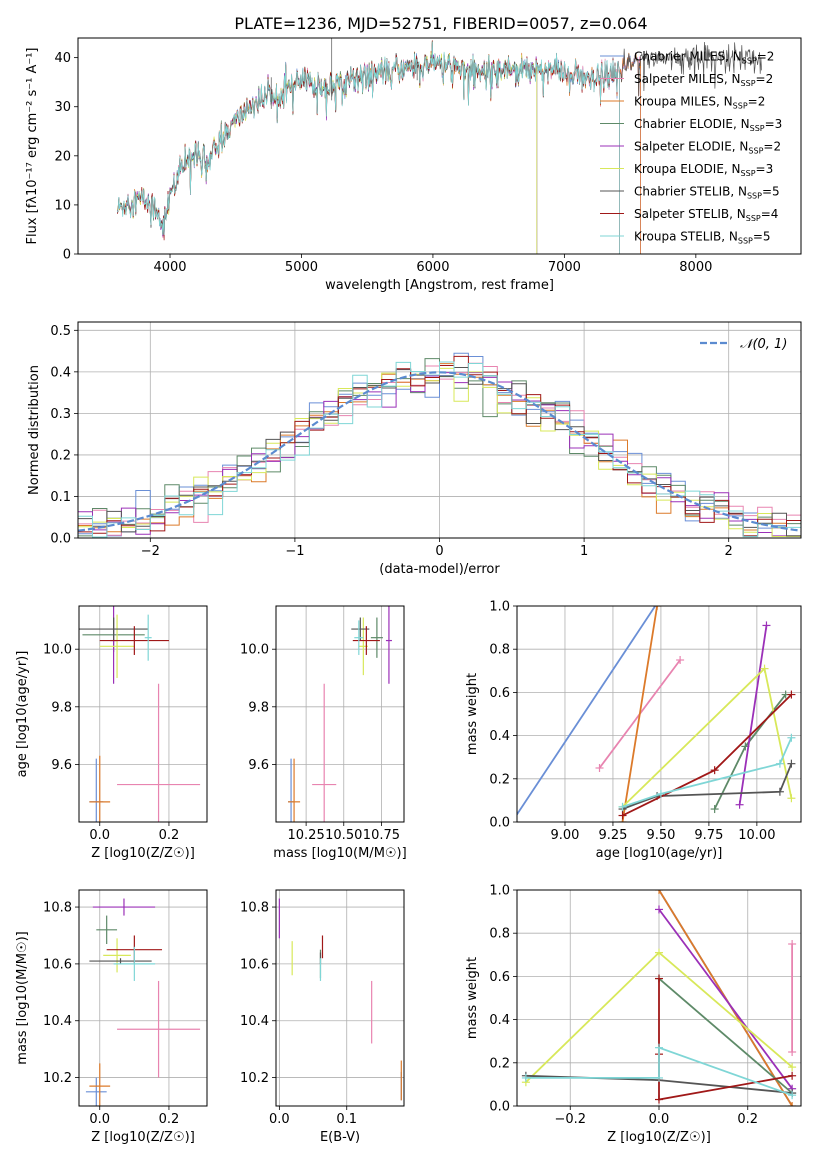 Image resolution: width=819 pixels, height=1170 pixels. Describe the element at coordinates (62, 205) in the screenshot. I see `y-tick-label: 10` at that location.